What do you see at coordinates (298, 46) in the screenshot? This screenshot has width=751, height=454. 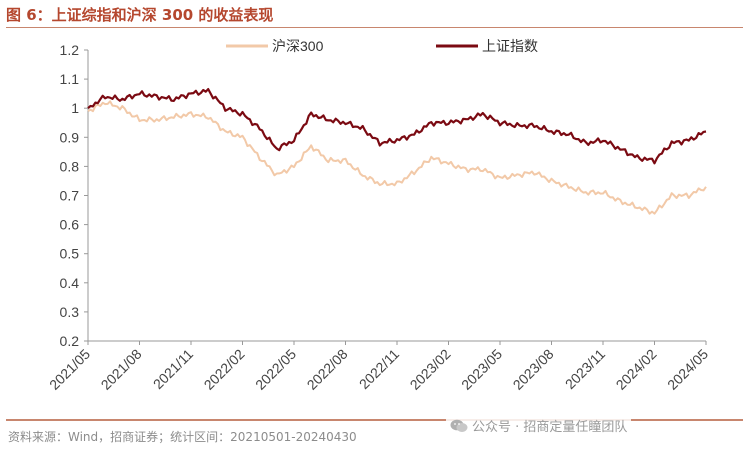 I see `legend-label: 沪深300` at bounding box center [298, 46].